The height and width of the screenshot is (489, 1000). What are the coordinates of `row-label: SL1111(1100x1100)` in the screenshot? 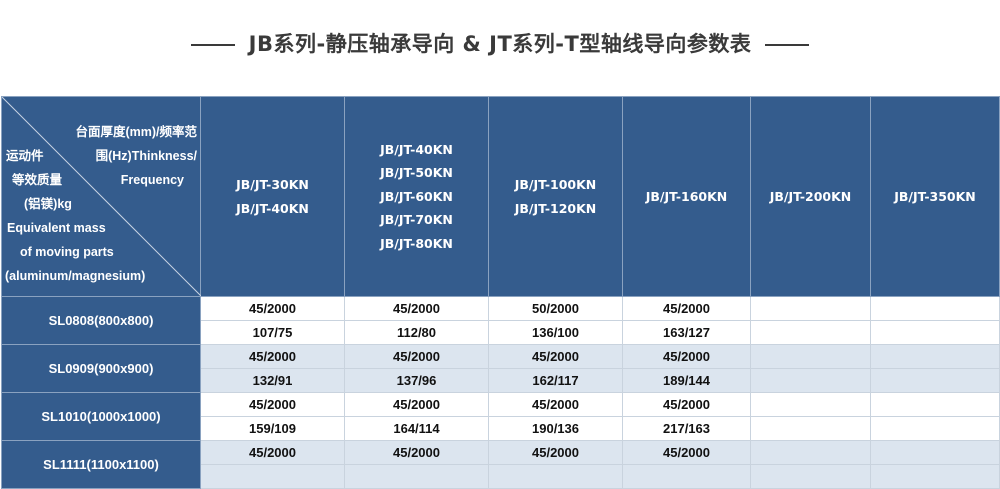 It's located at (101, 464).